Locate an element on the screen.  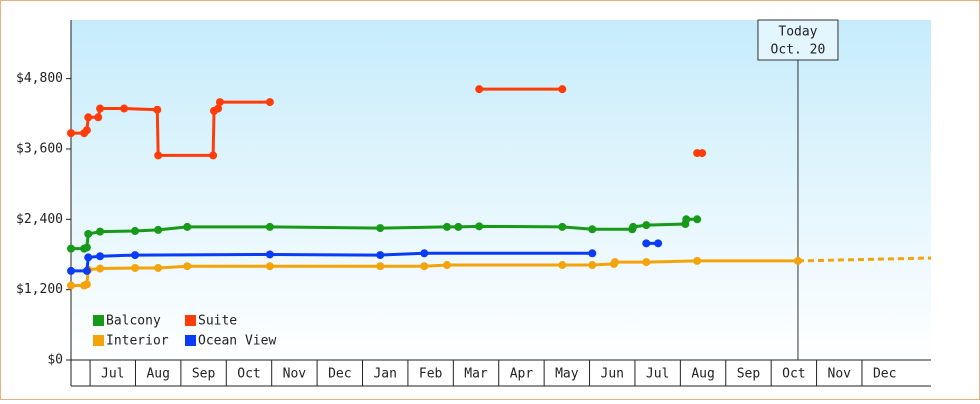
y-tick-label: $0 is located at coordinates (55, 360).